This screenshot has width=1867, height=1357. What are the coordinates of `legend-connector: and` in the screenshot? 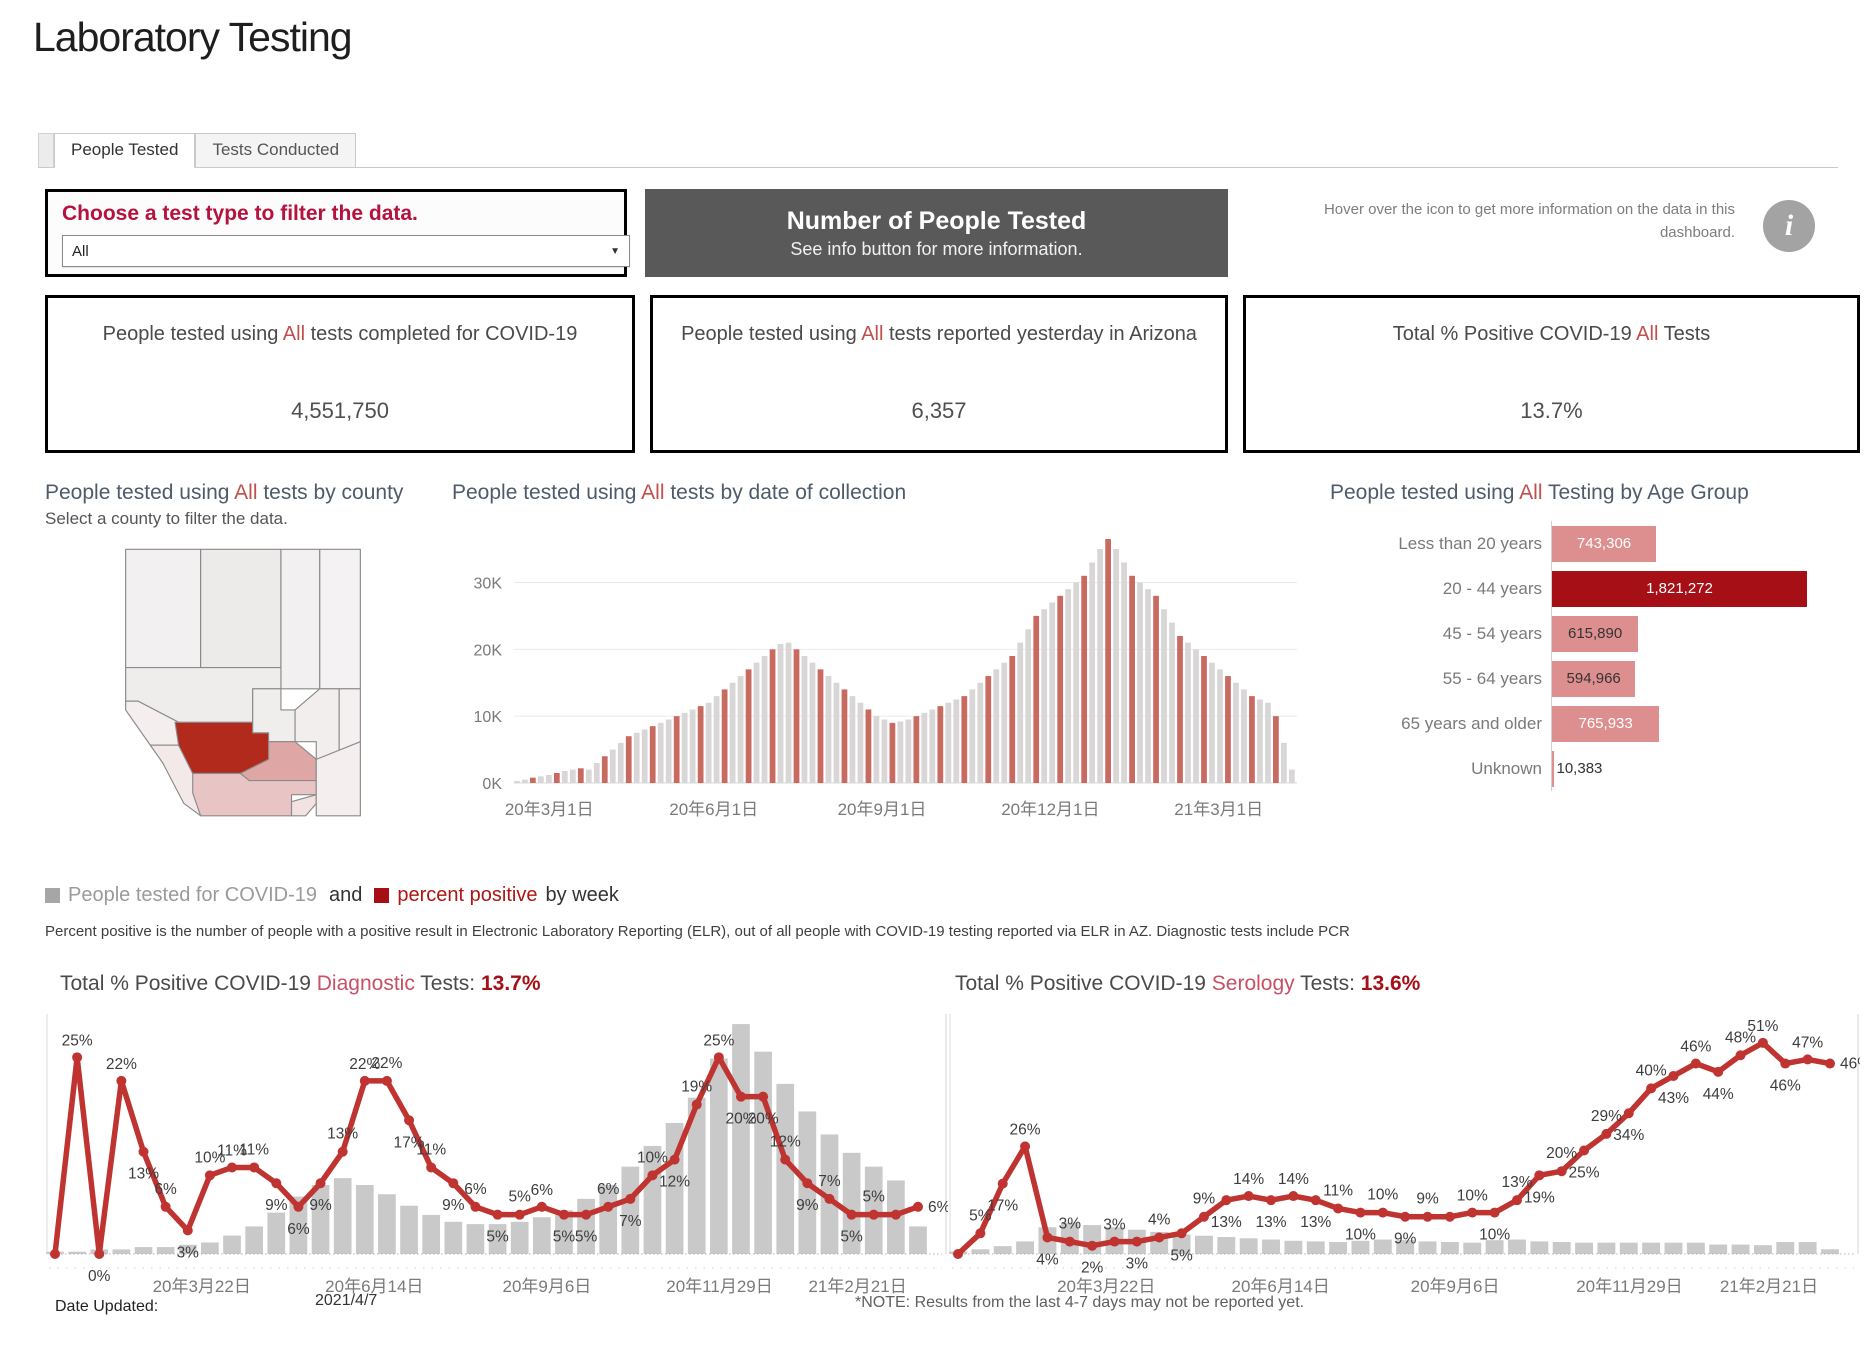 It's located at (346, 895).